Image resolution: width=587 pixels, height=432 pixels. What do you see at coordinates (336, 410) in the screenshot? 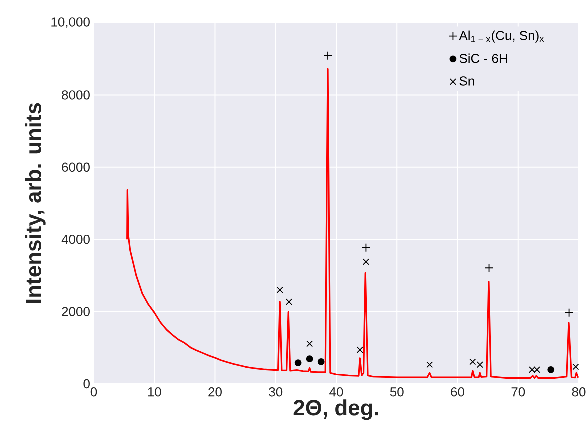
I see `x-axis-title: 2Θ, deg.` at bounding box center [336, 410].